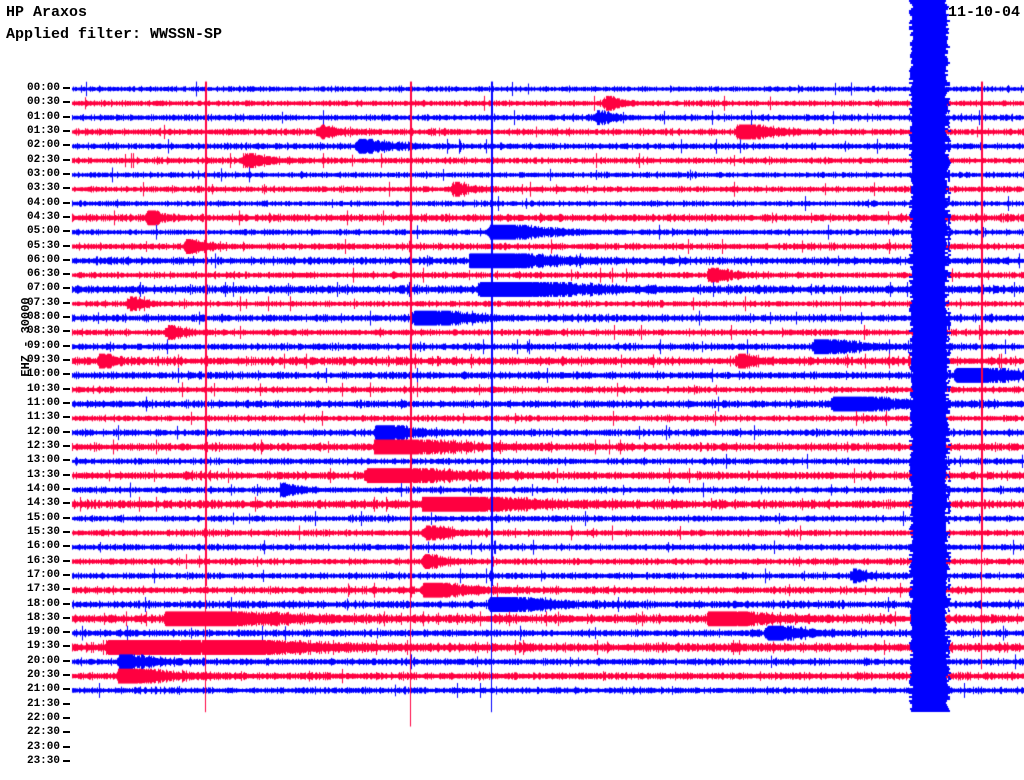 The height and width of the screenshot is (780, 1024). I want to click on time-axis-row: 15:30, so click(36, 533).